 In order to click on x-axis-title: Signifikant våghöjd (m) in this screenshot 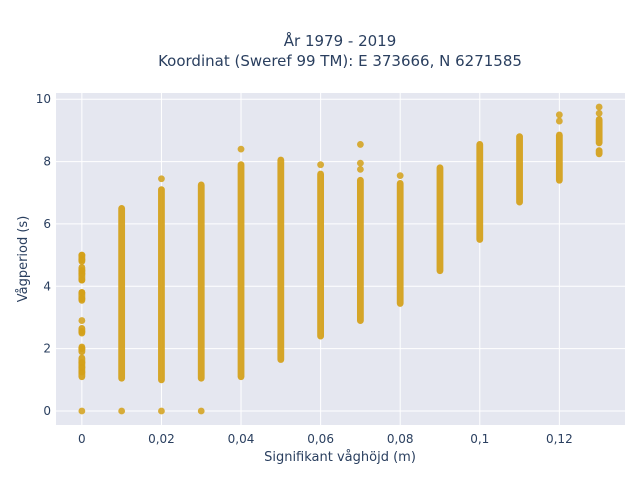, I will do `click(340, 457)`.